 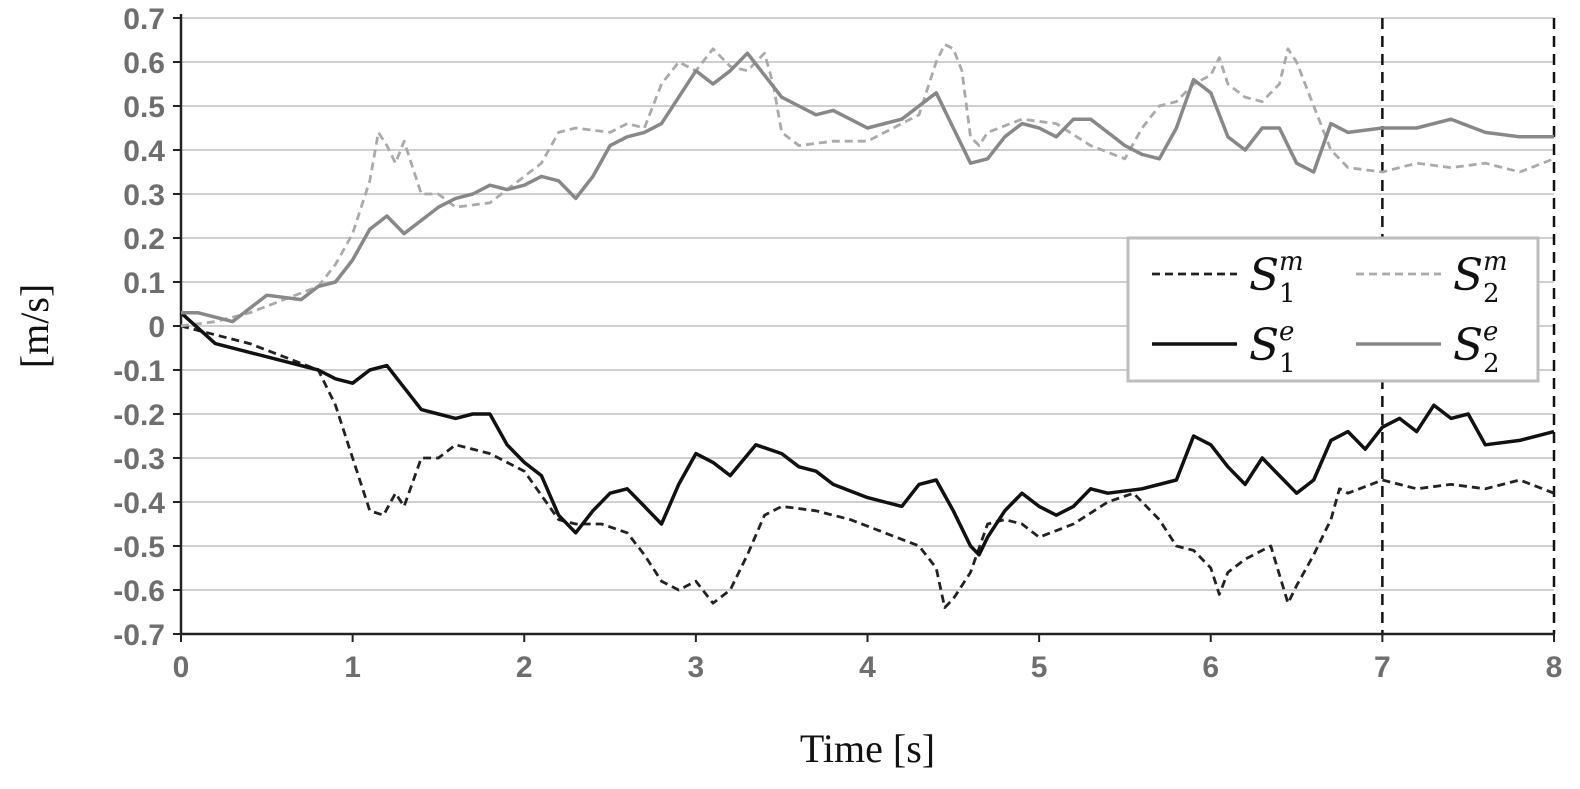 What do you see at coordinates (181, 667) in the screenshot?
I see `x-tick-label: 0` at bounding box center [181, 667].